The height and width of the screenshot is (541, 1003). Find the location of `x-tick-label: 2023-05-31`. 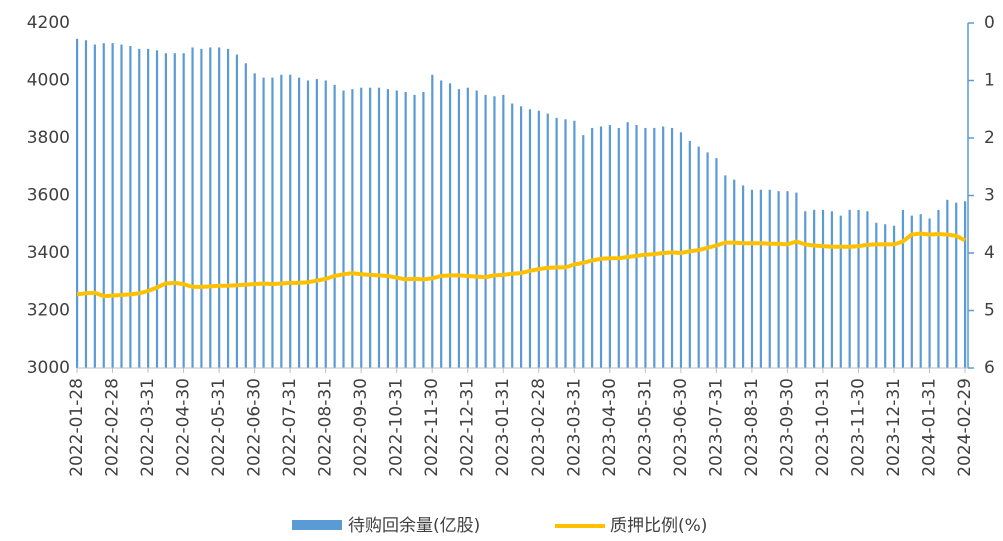

x-tick-label: 2023-05-31 is located at coordinates (645, 427).